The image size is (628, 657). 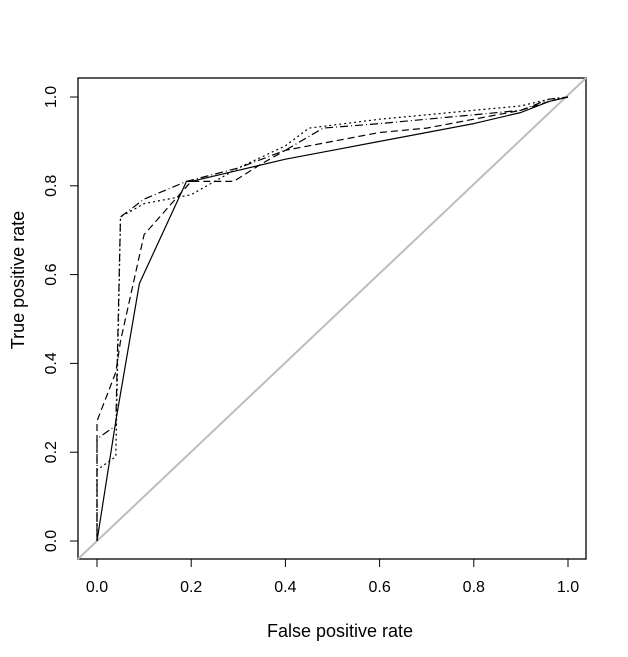 What do you see at coordinates (474, 587) in the screenshot?
I see `x-tick-label: 0.8` at bounding box center [474, 587].